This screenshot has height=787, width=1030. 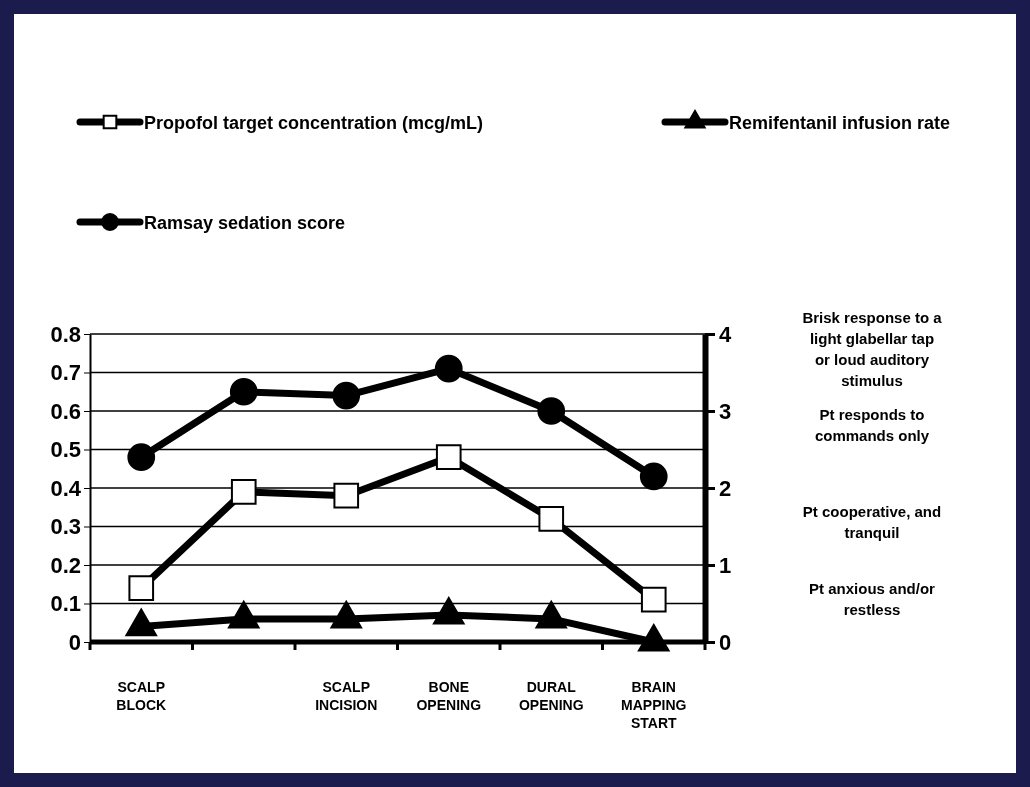 What do you see at coordinates (872, 521) in the screenshot?
I see `text: Pt cooperative, and tranquil` at bounding box center [872, 521].